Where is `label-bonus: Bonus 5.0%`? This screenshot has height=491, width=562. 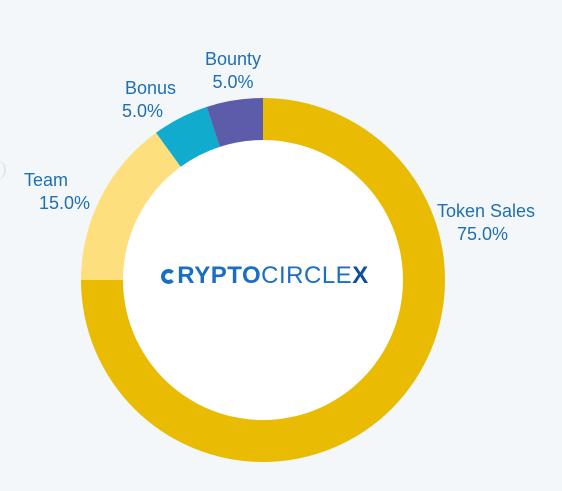 label-bonus: Bonus 5.0% is located at coordinates (140, 100).